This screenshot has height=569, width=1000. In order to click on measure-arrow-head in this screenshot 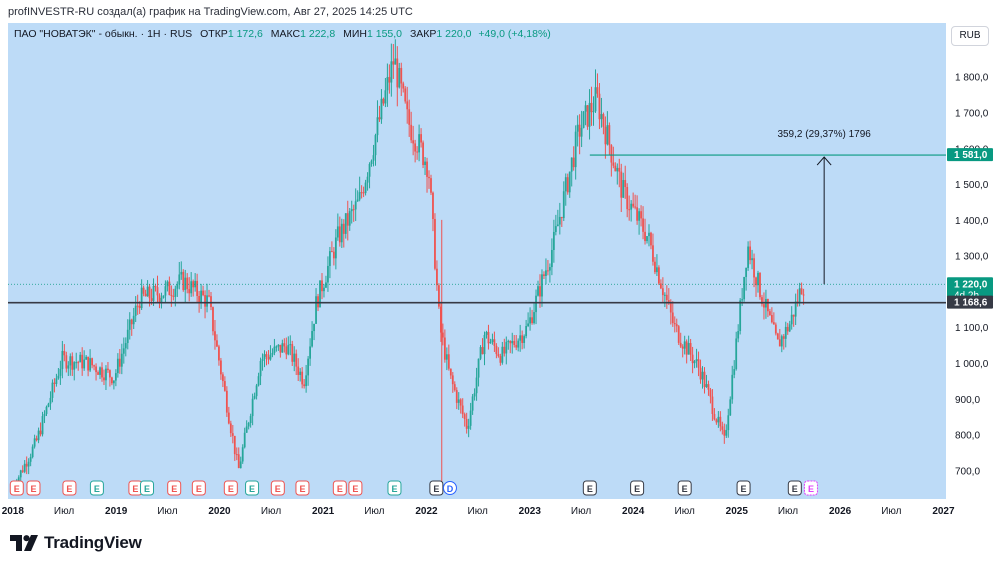, I will do `click(824, 161)`.